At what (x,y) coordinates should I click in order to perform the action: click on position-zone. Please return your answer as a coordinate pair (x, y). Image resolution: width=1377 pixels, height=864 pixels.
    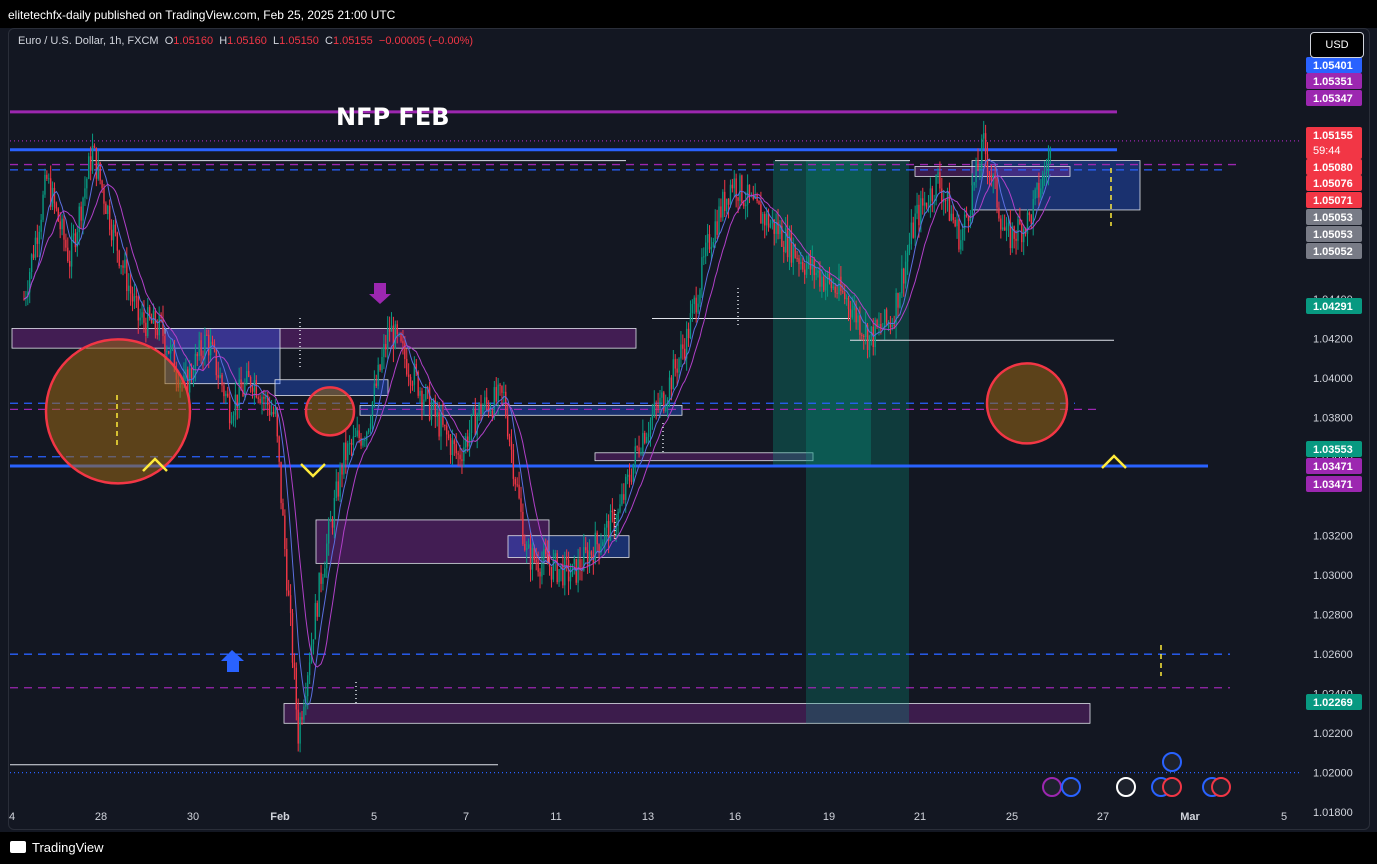
    Looking at the image, I should click on (857, 442).